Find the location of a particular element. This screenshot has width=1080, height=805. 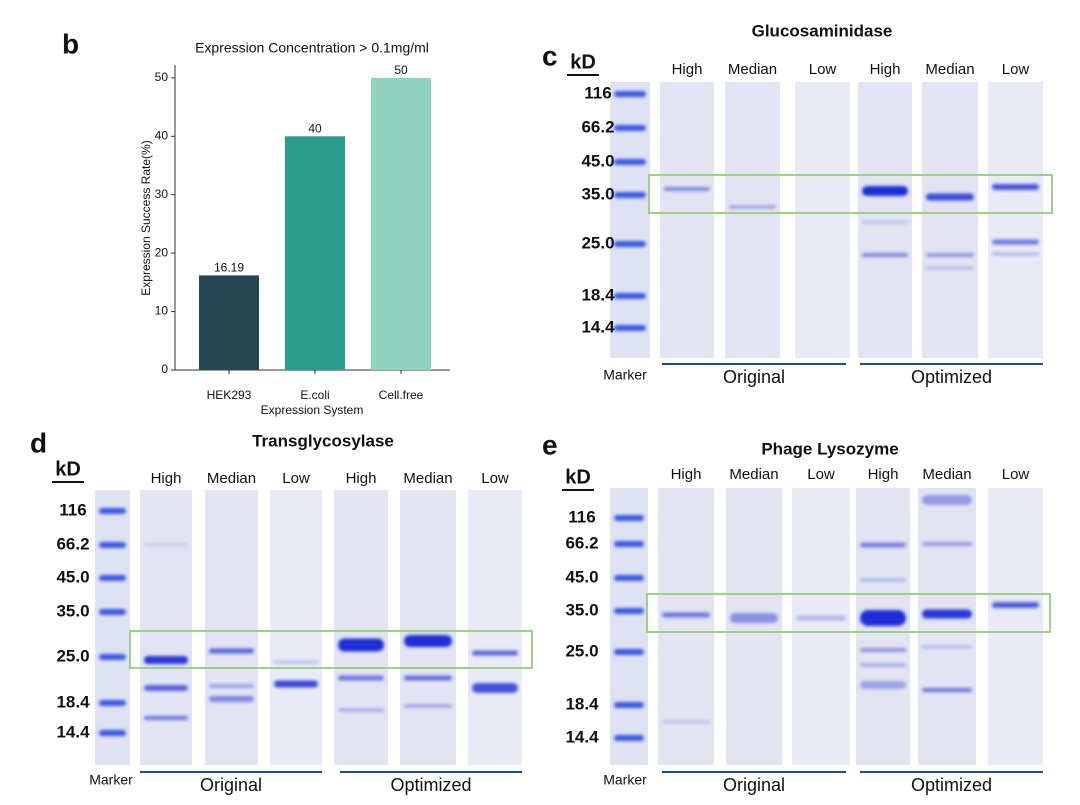

panel-label: e is located at coordinates (550, 444).